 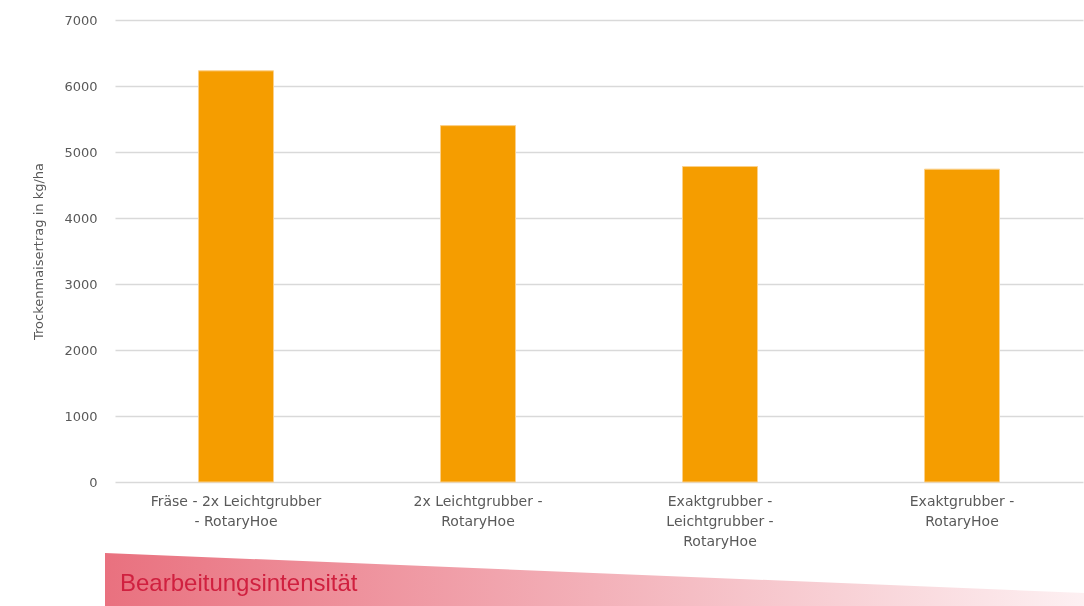 What do you see at coordinates (81, 416) in the screenshot?
I see `y-tick-label: 1000` at bounding box center [81, 416].